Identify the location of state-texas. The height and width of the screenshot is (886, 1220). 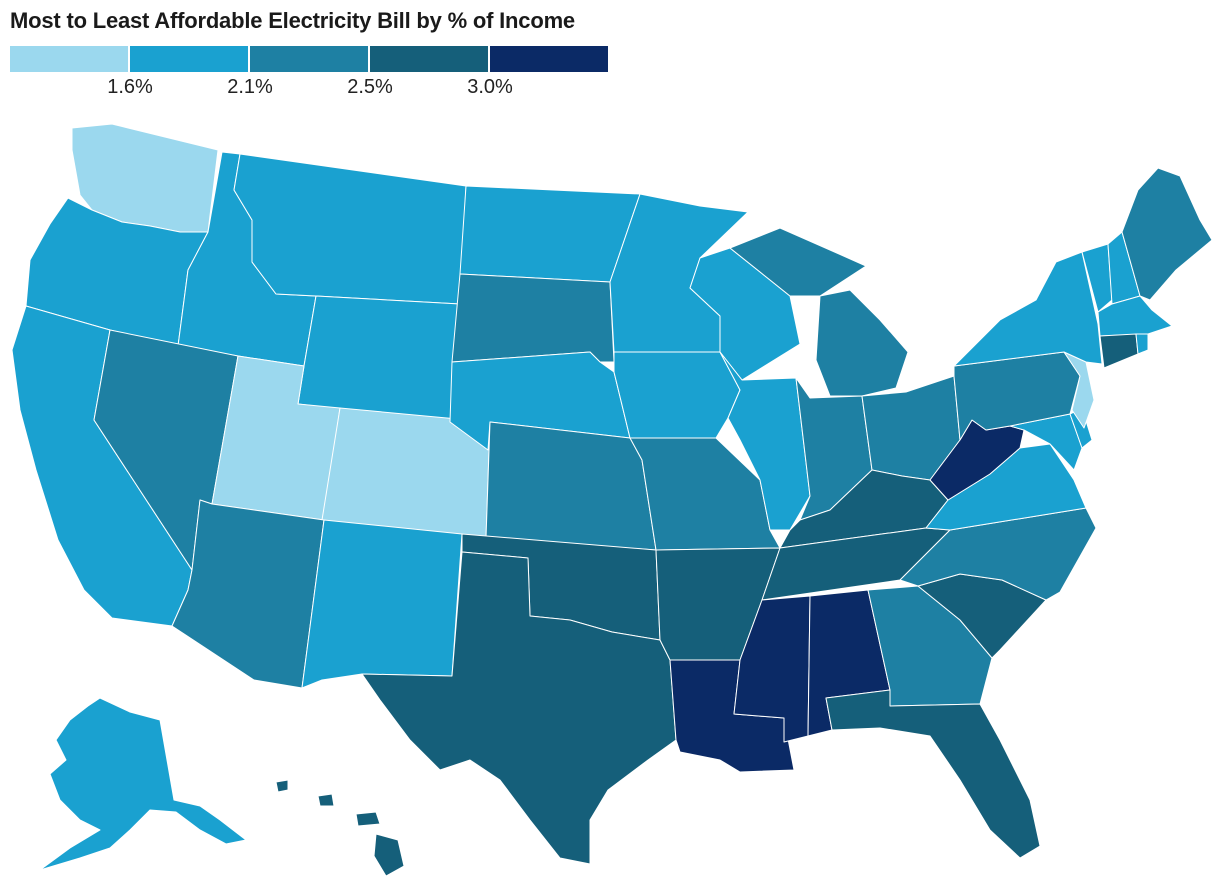
(519, 708).